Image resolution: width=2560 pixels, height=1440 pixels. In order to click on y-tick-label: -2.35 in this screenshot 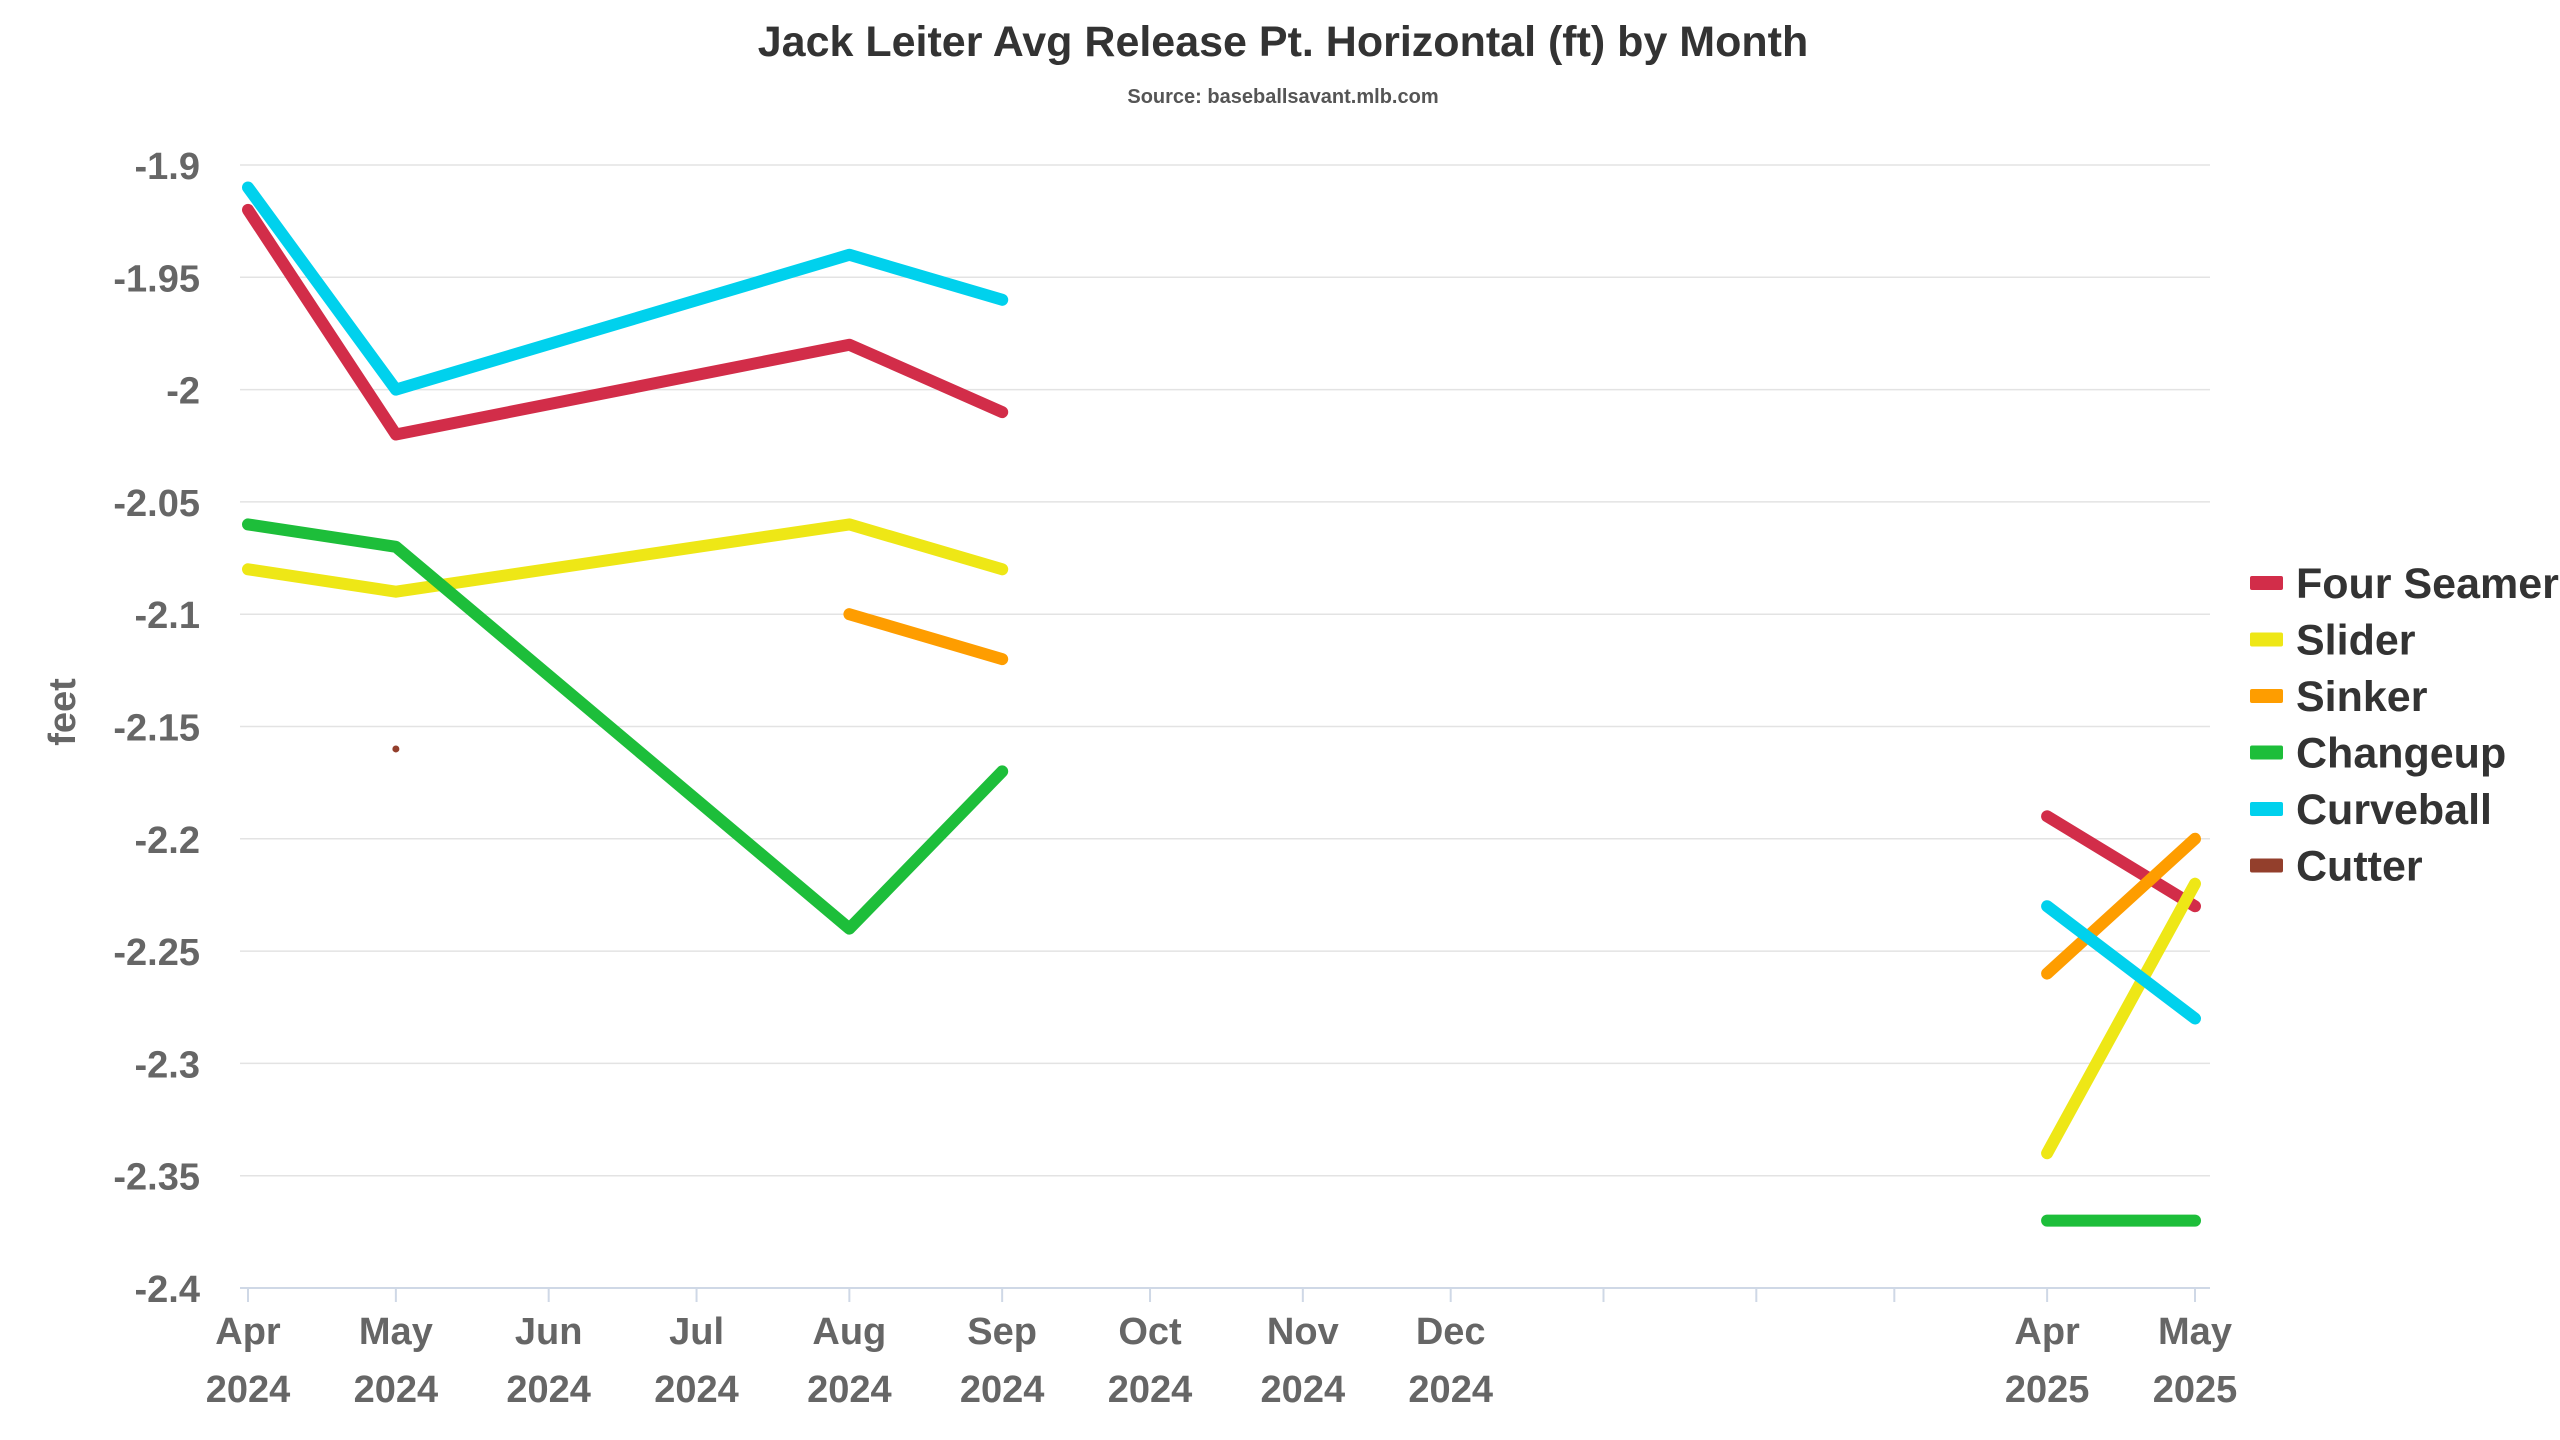, I will do `click(156, 1178)`.